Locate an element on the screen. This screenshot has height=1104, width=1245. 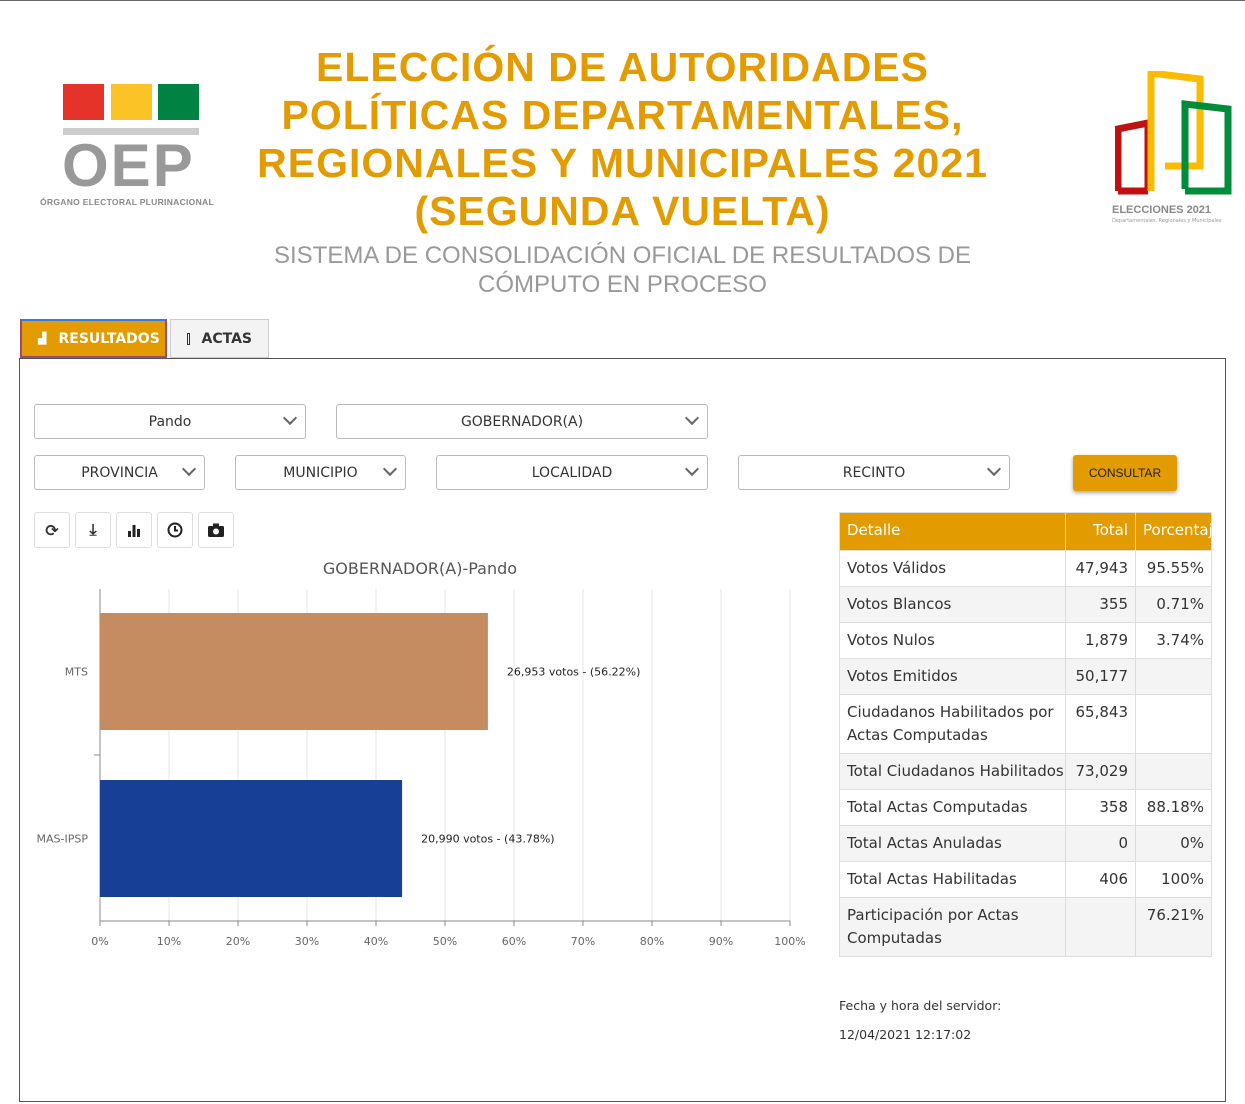
cell-total: 0 is located at coordinates (1100, 843).